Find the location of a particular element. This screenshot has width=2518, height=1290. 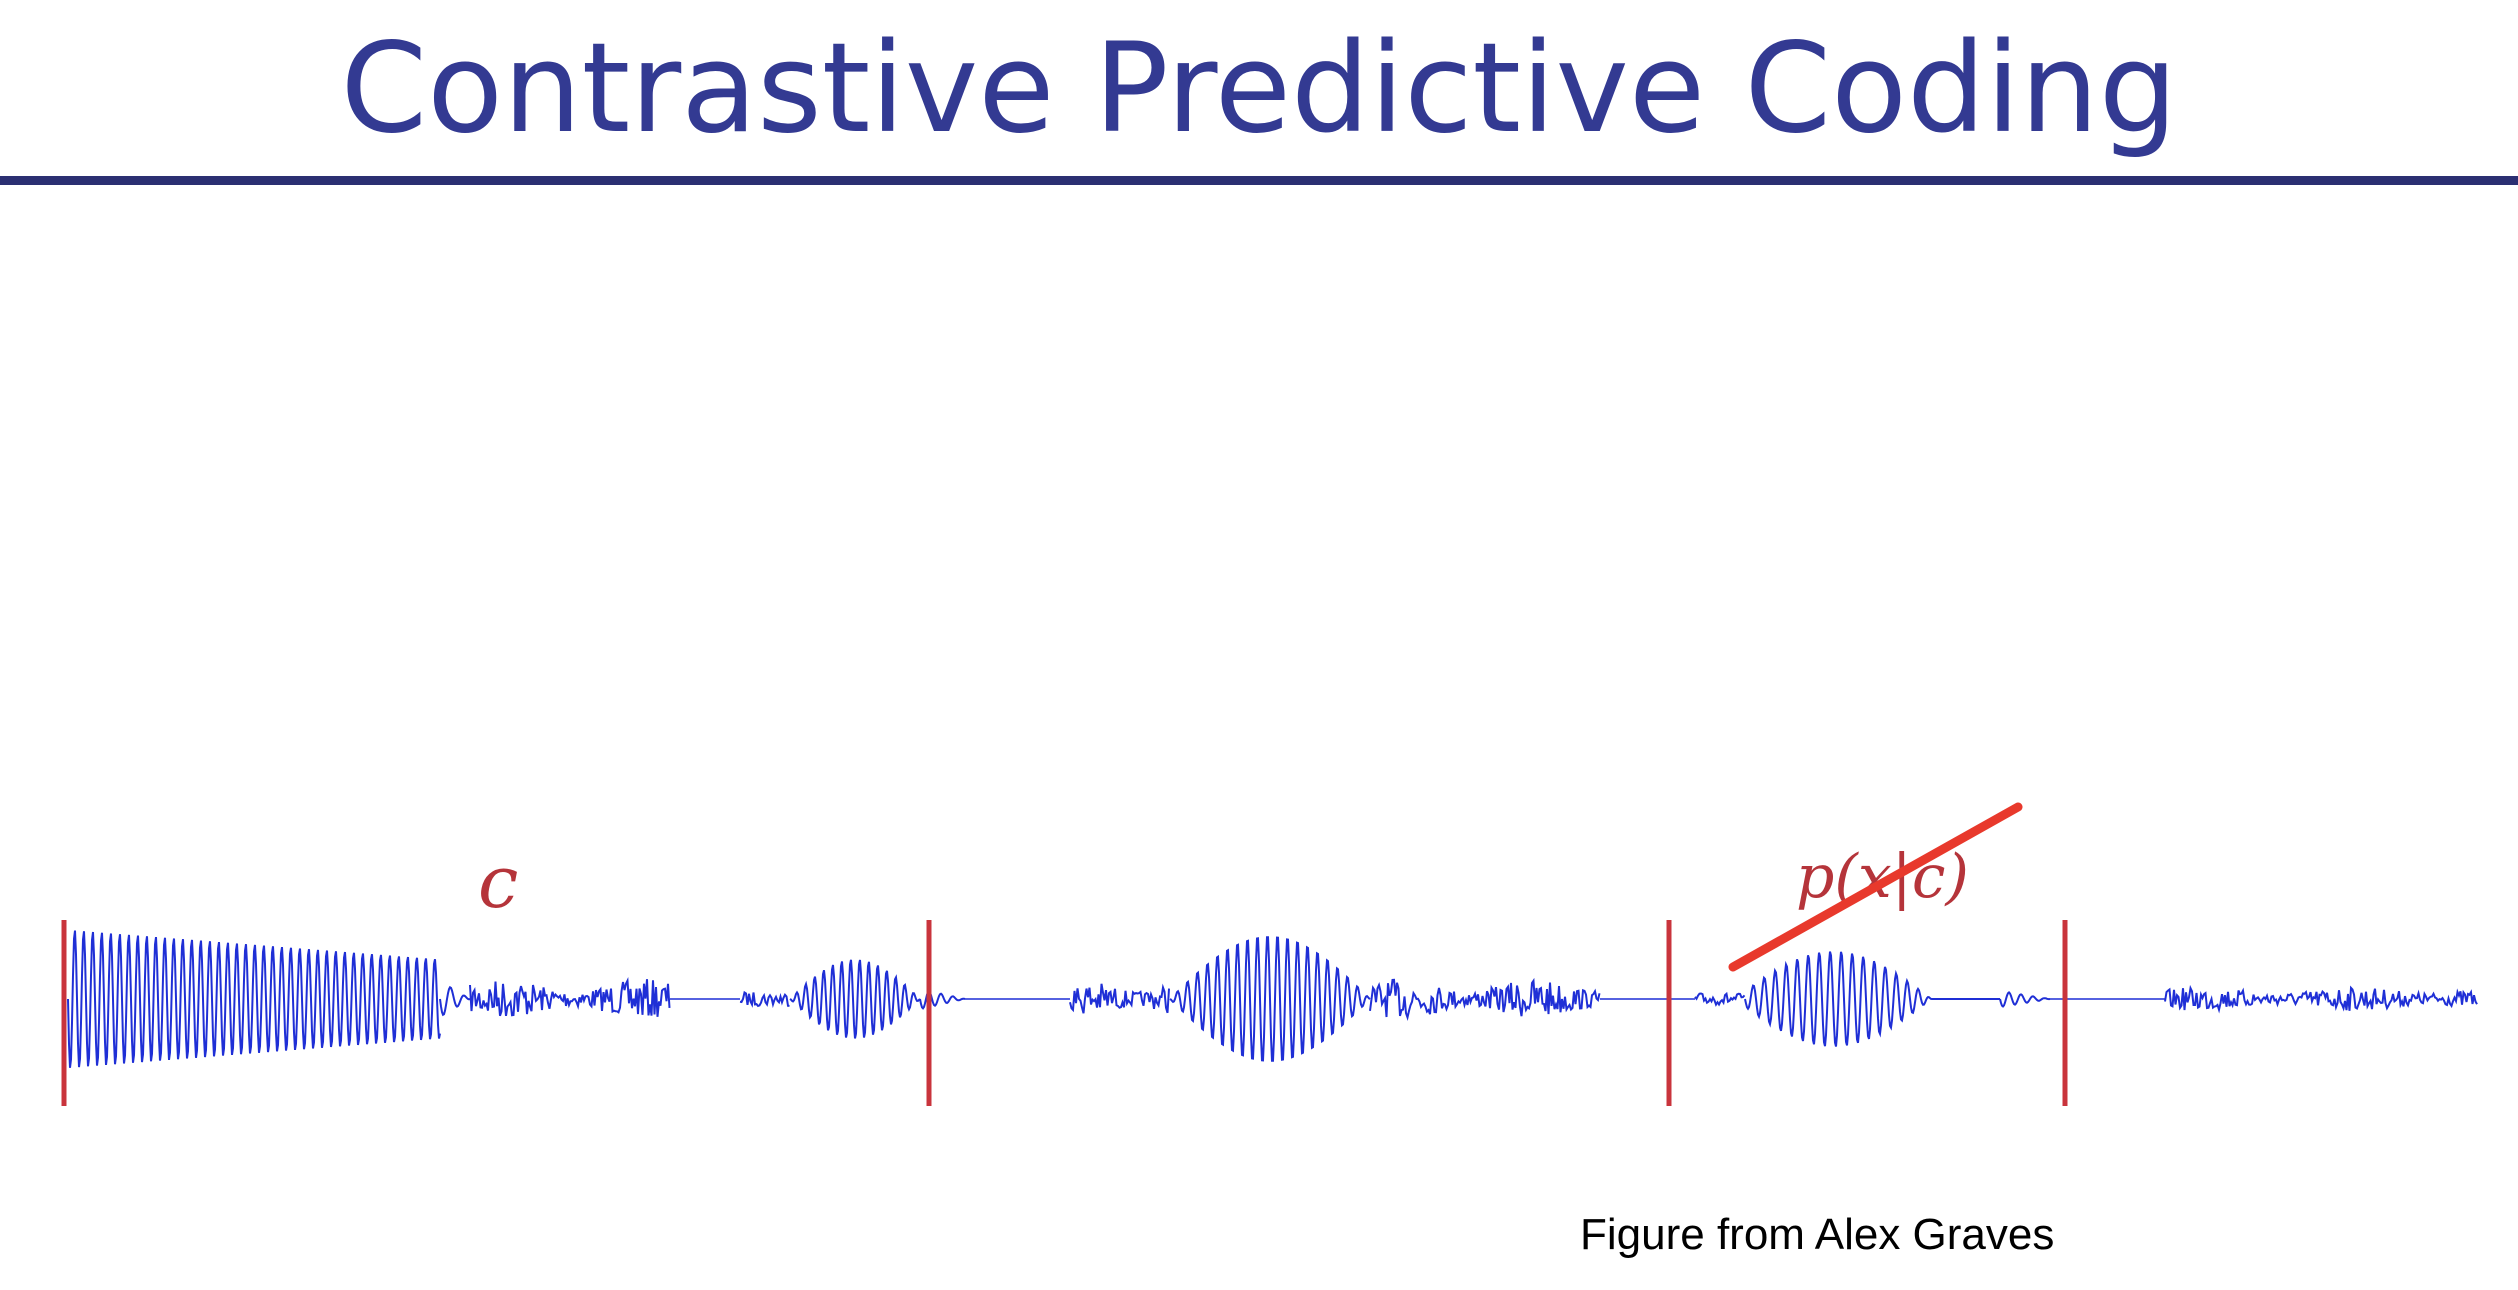

figure-caption: Figure from Alex Graves is located at coordinates (1817, 1234).